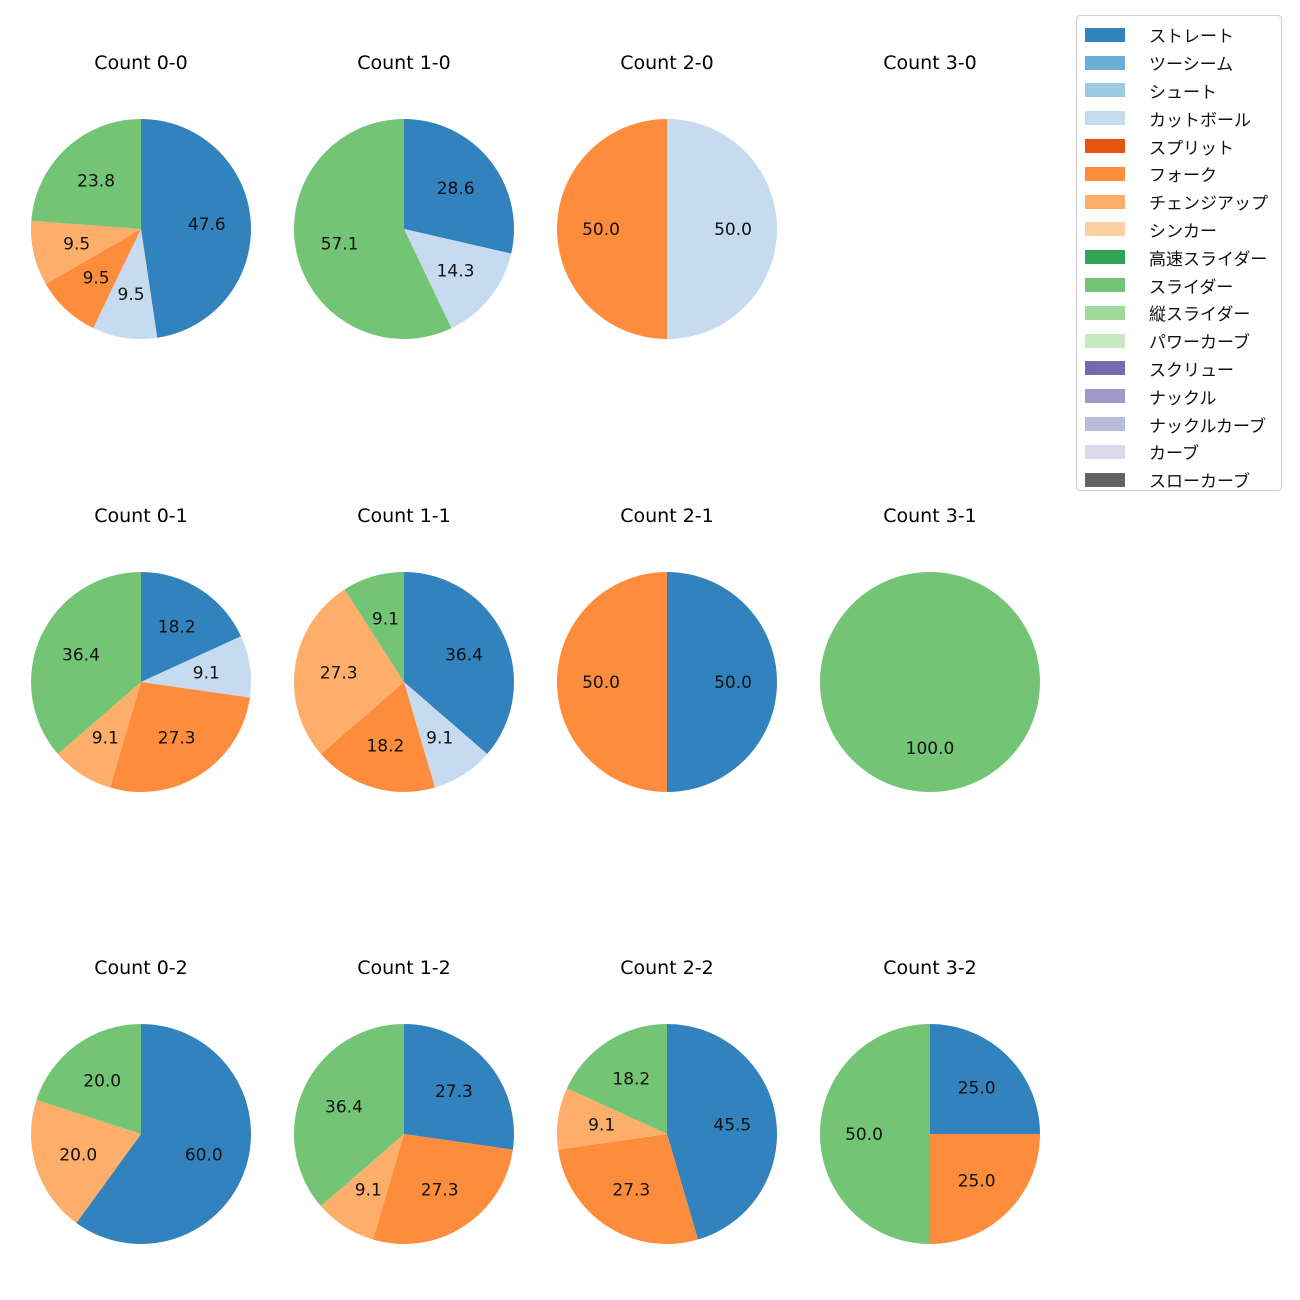  I want to click on pie-chart: Count 2-0 50.0 50.0, so click(667, 195).